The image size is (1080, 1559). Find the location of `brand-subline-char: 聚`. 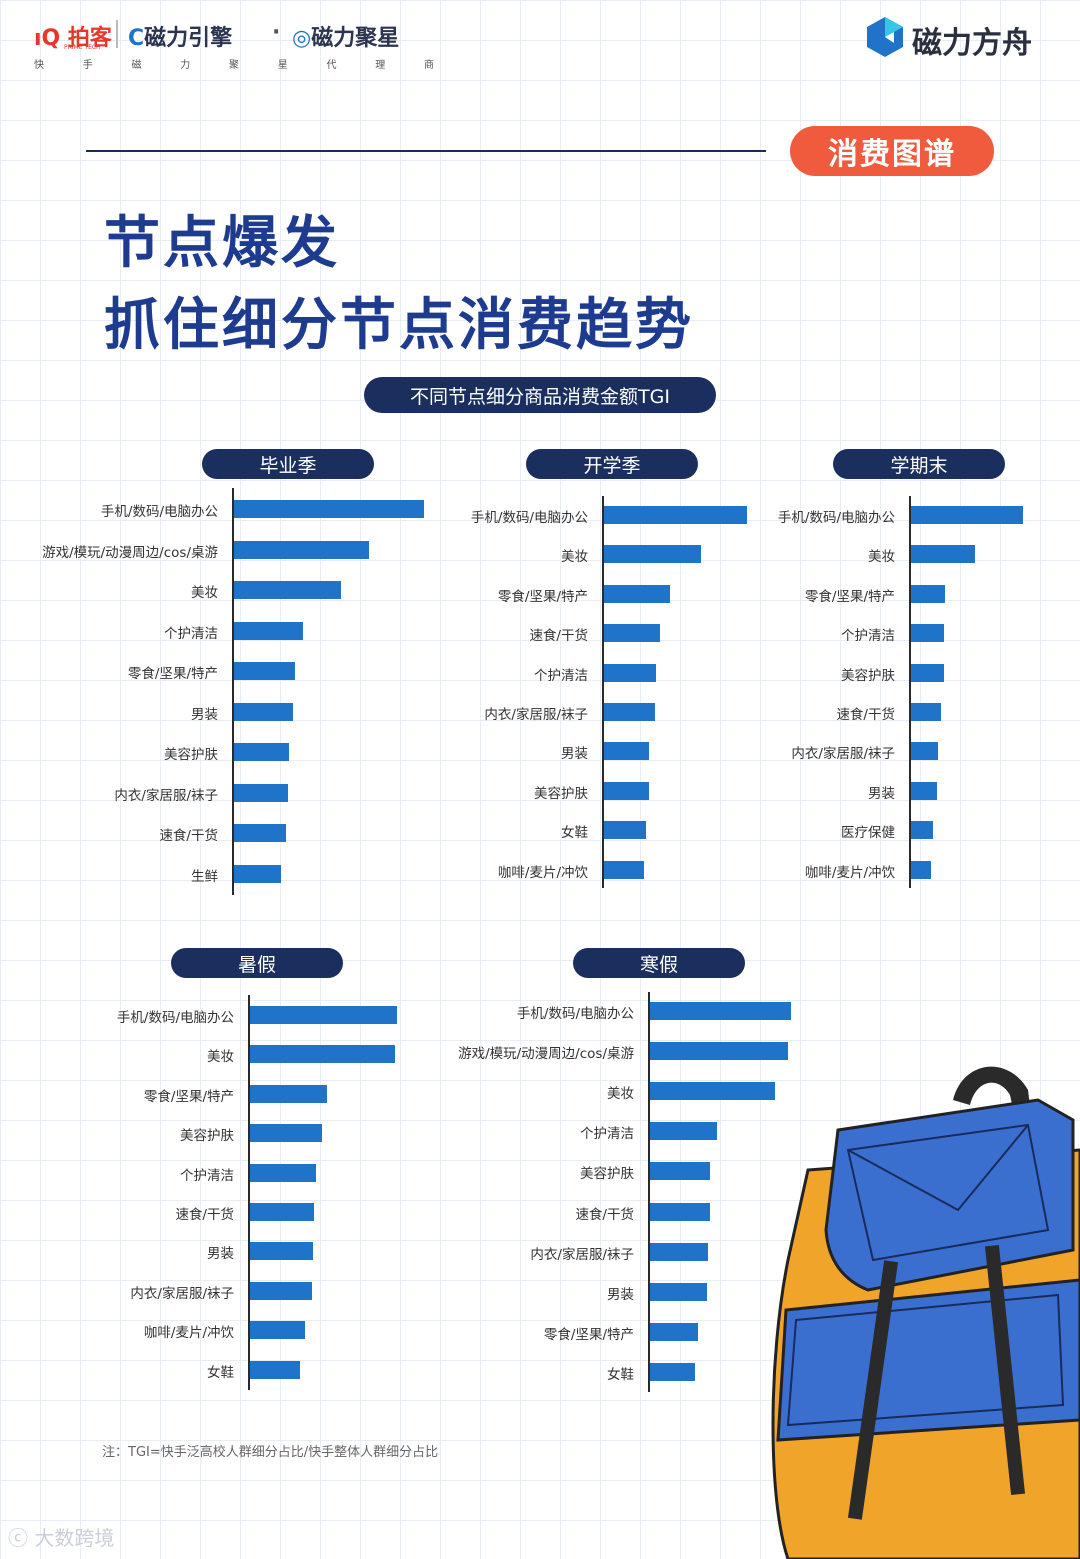

brand-subline-char: 聚 is located at coordinates (234, 65).